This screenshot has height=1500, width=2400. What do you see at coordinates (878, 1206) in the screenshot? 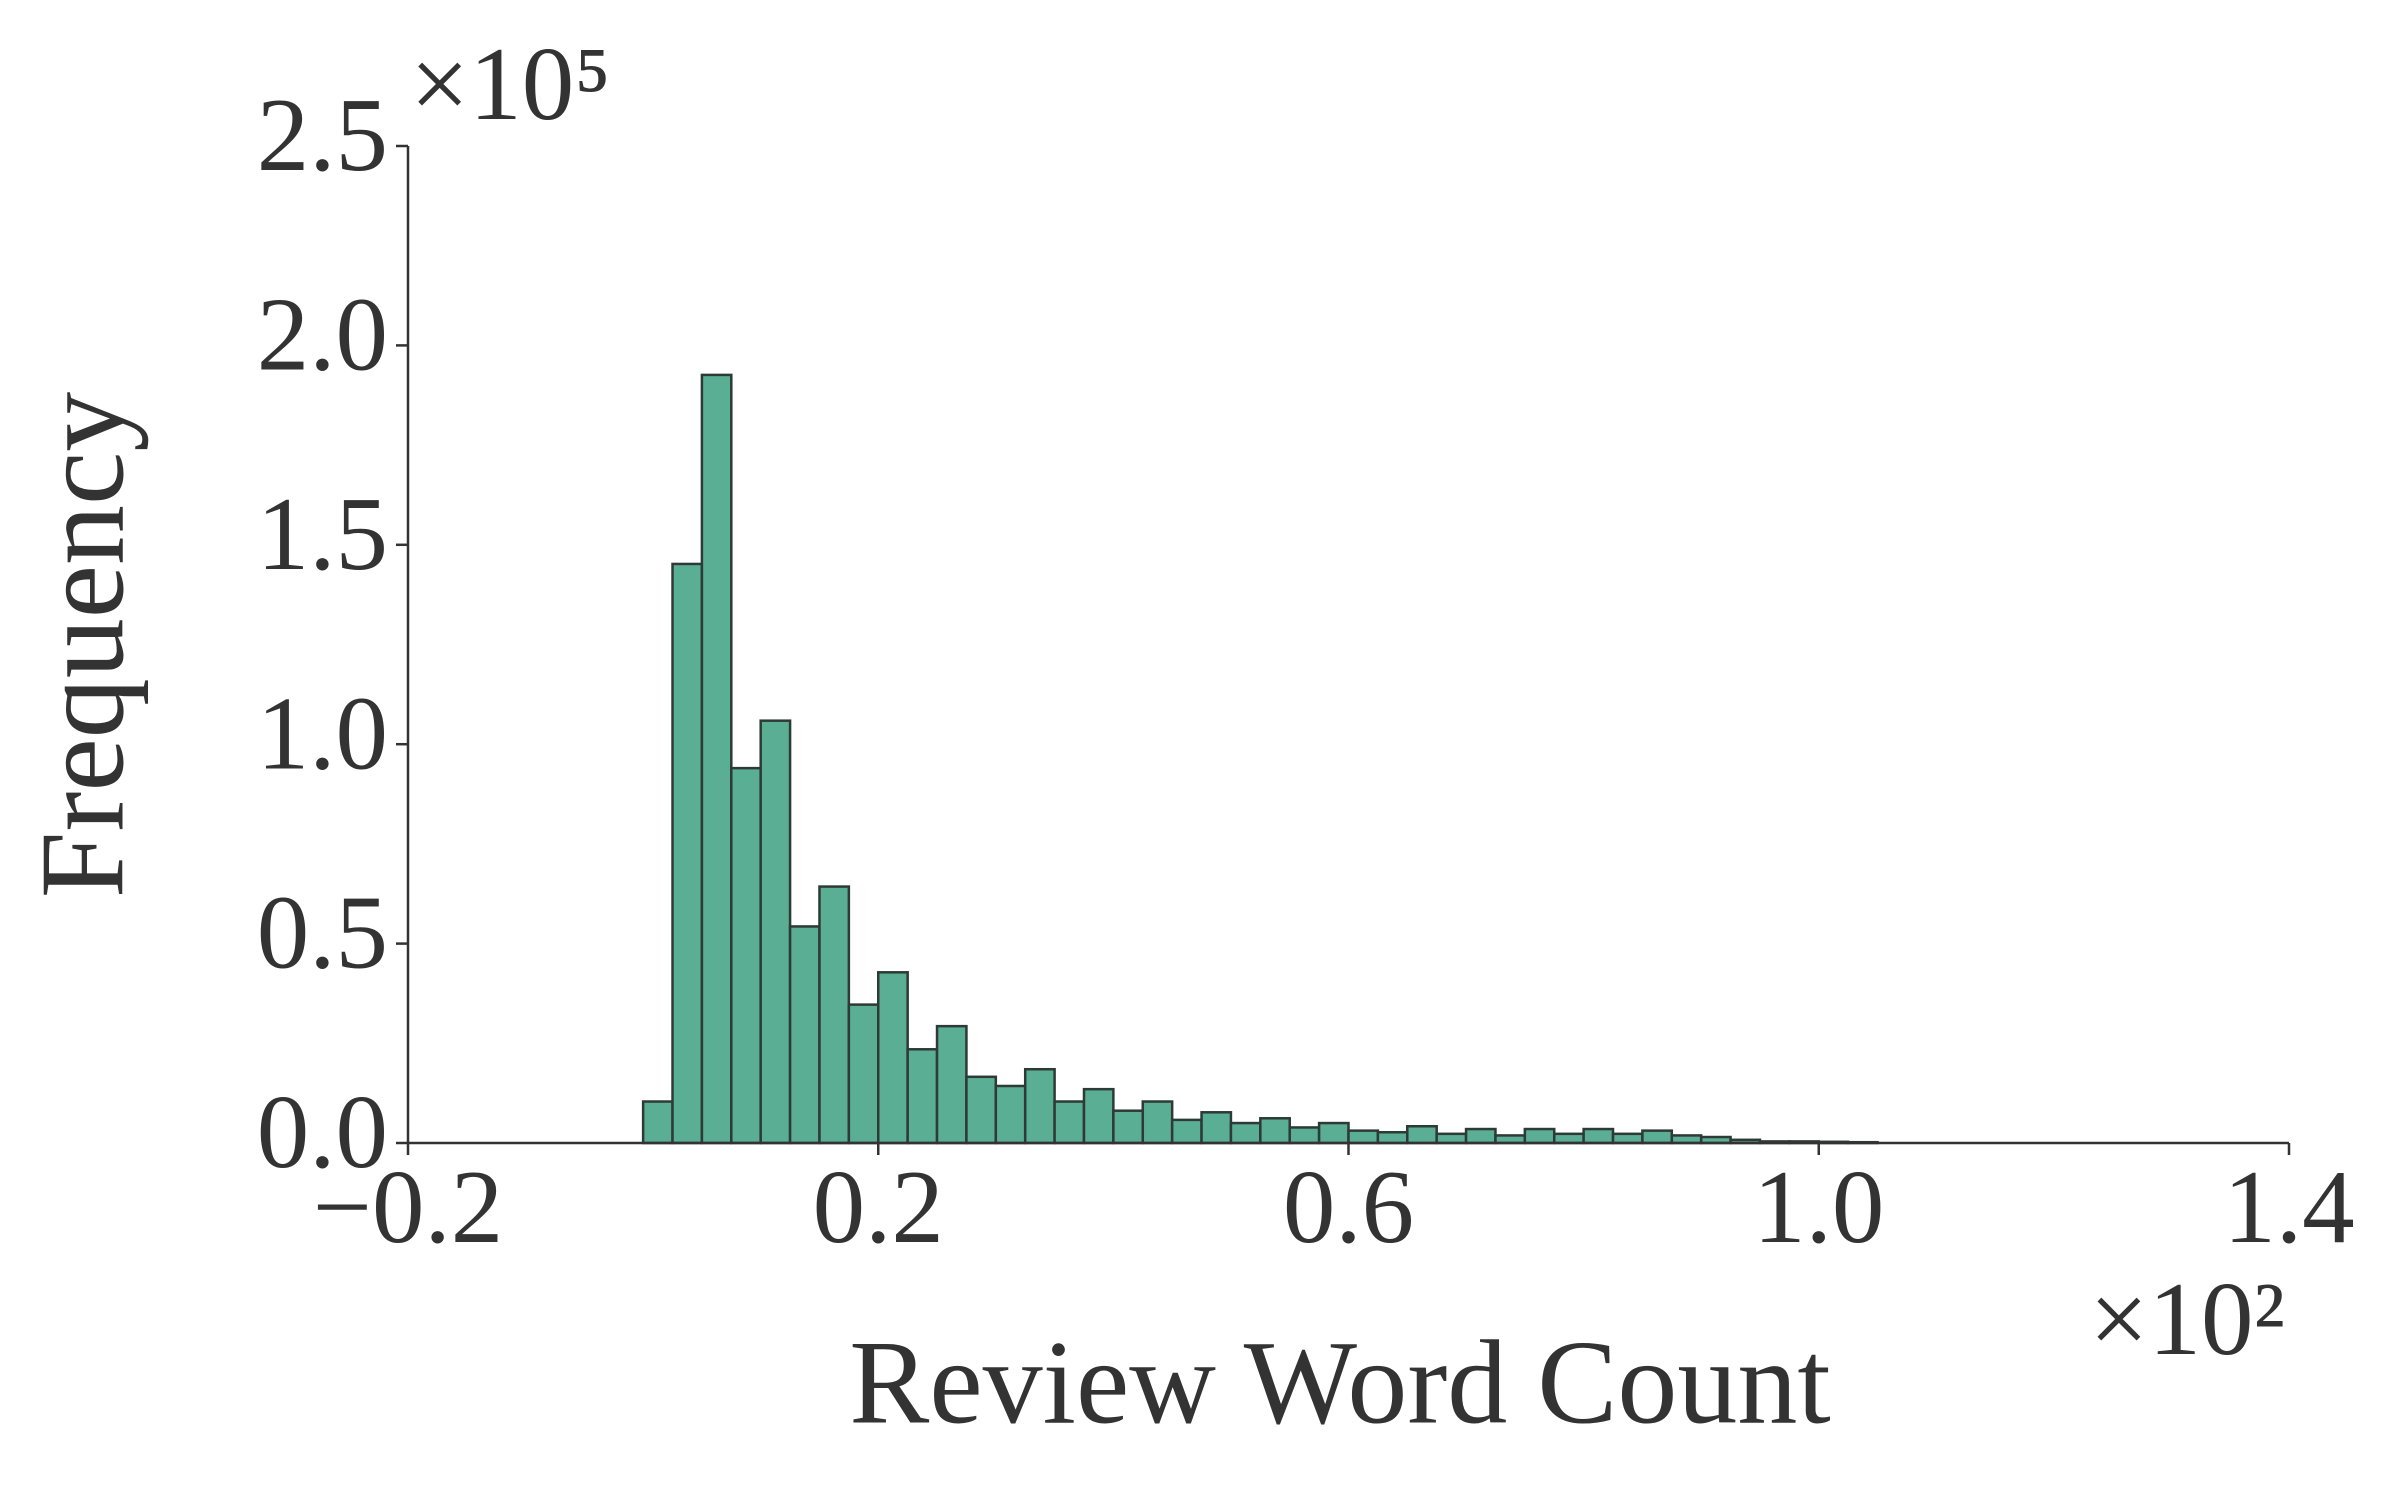
I see `x-tick-label: 0.2` at bounding box center [878, 1206].